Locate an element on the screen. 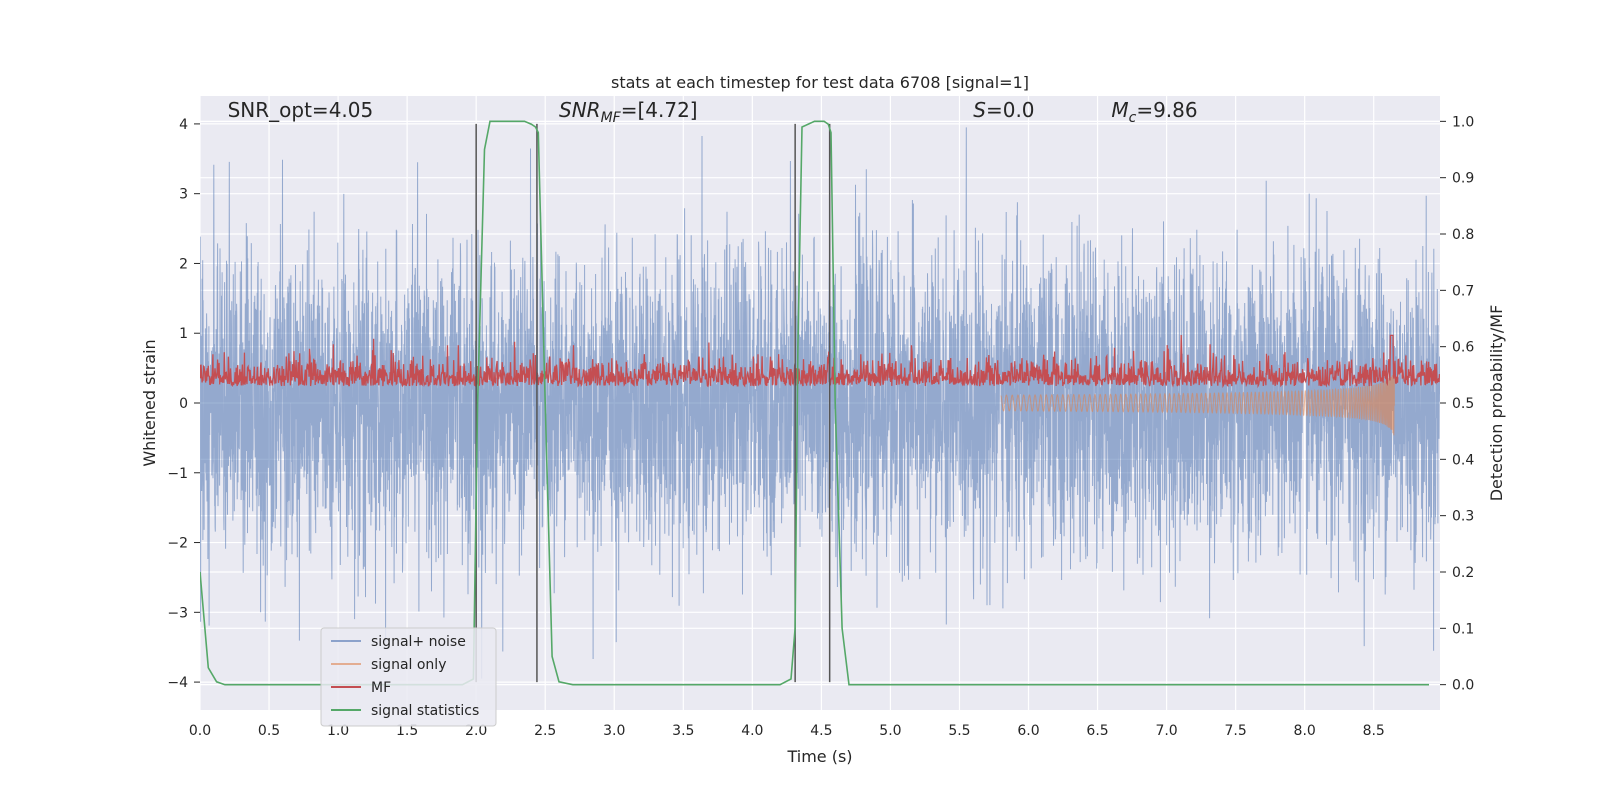 The image size is (1600, 800). y-tick-label: −3 is located at coordinates (177, 613).